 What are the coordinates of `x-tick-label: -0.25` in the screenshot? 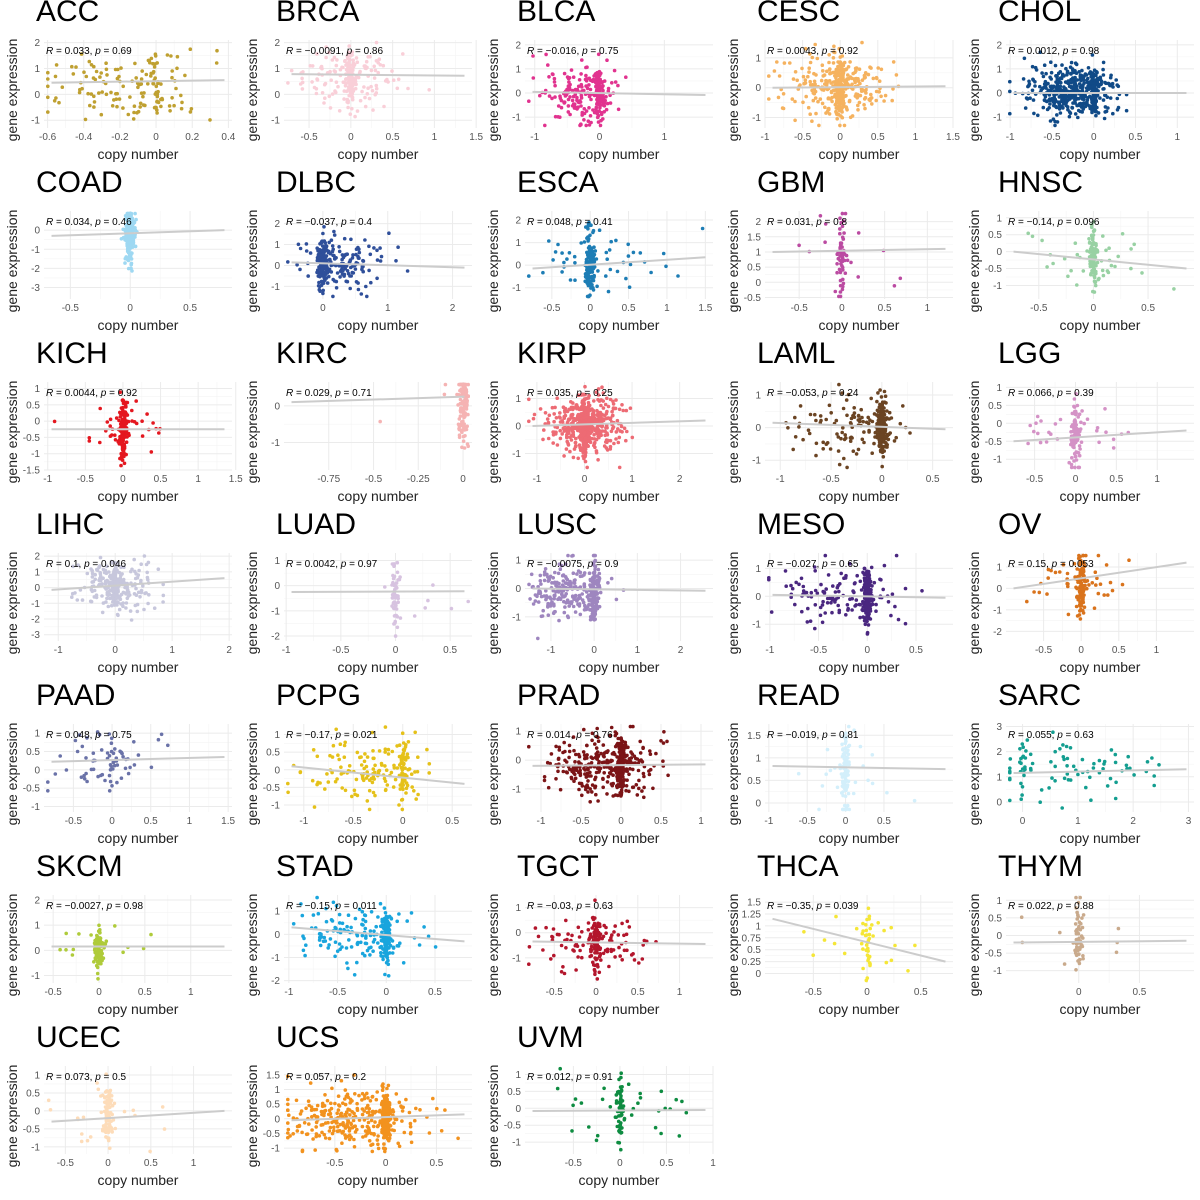 It's located at (418, 479).